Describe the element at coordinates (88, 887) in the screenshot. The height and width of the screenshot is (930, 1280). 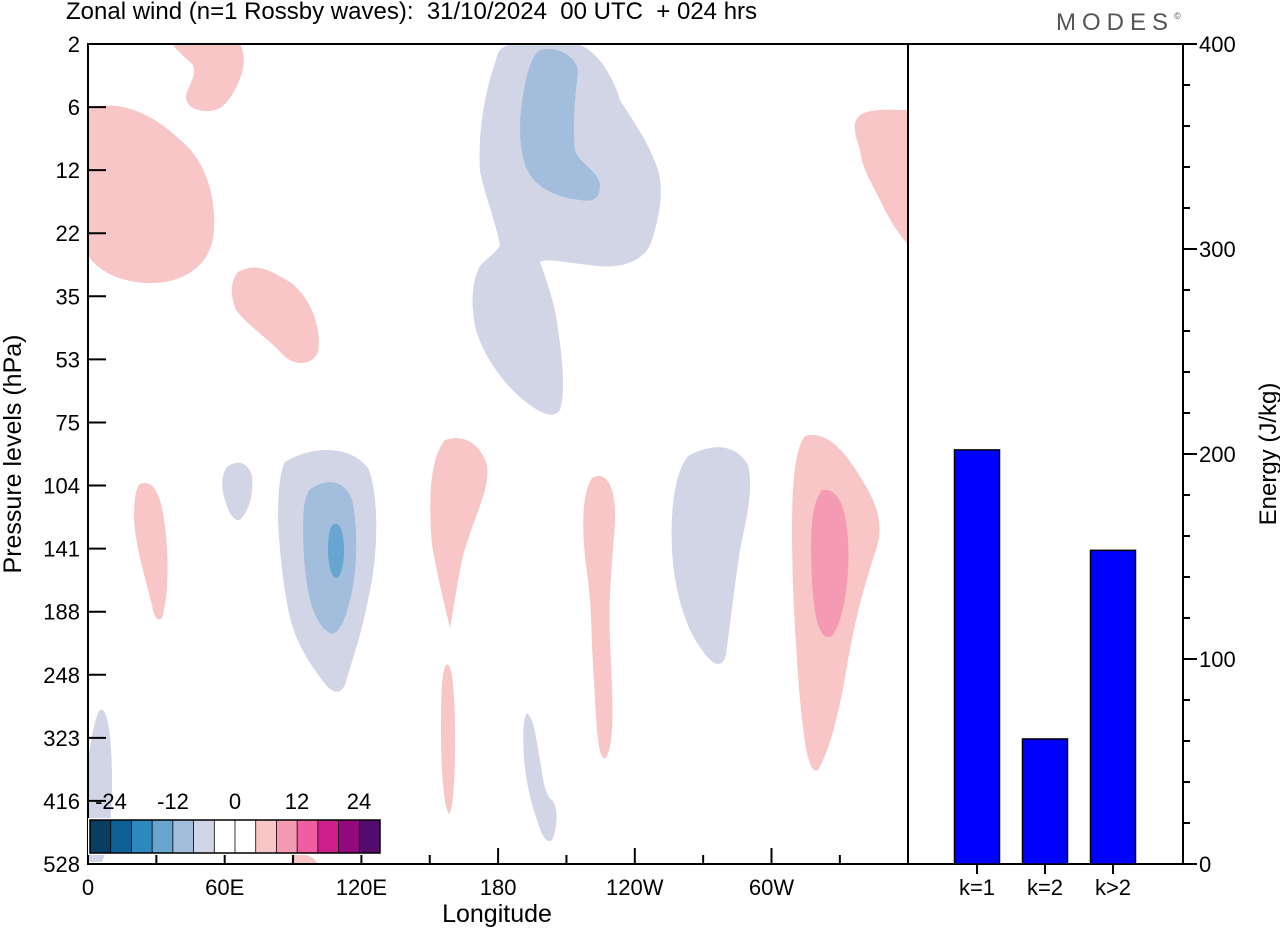
I see `x-tick-label: 0` at that location.